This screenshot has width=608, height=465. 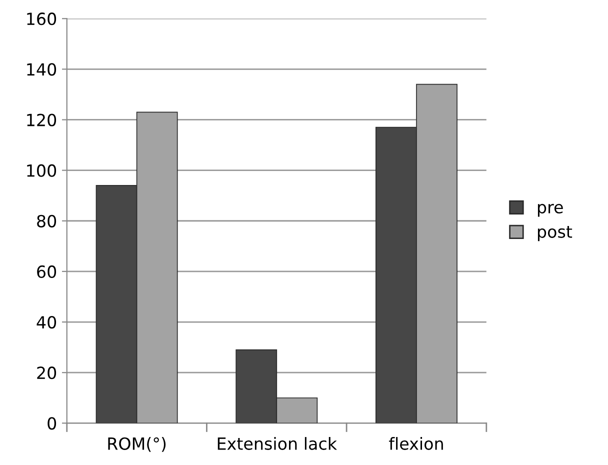 I want to click on y-tick-label: 160, so click(x=41, y=19).